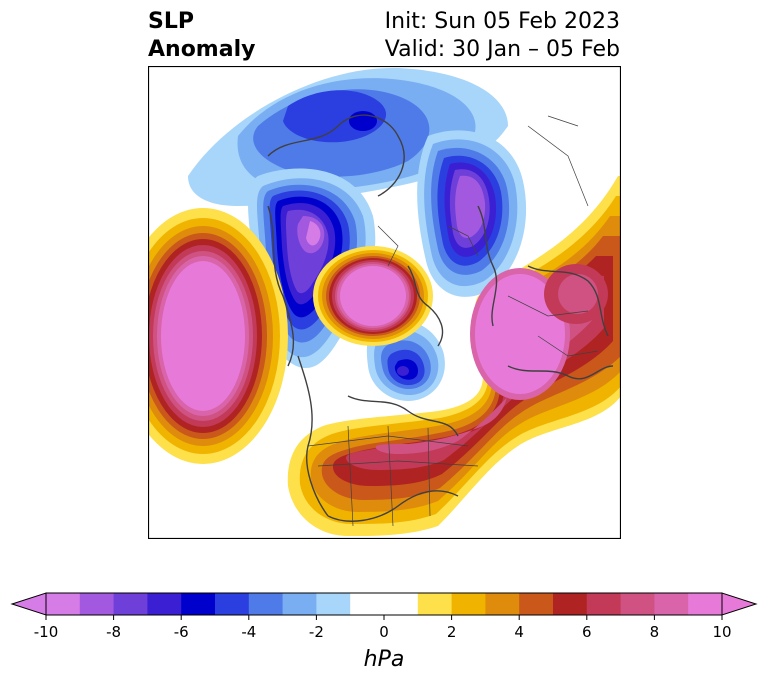  I want to click on north-pacific-high, so click(218, 336).